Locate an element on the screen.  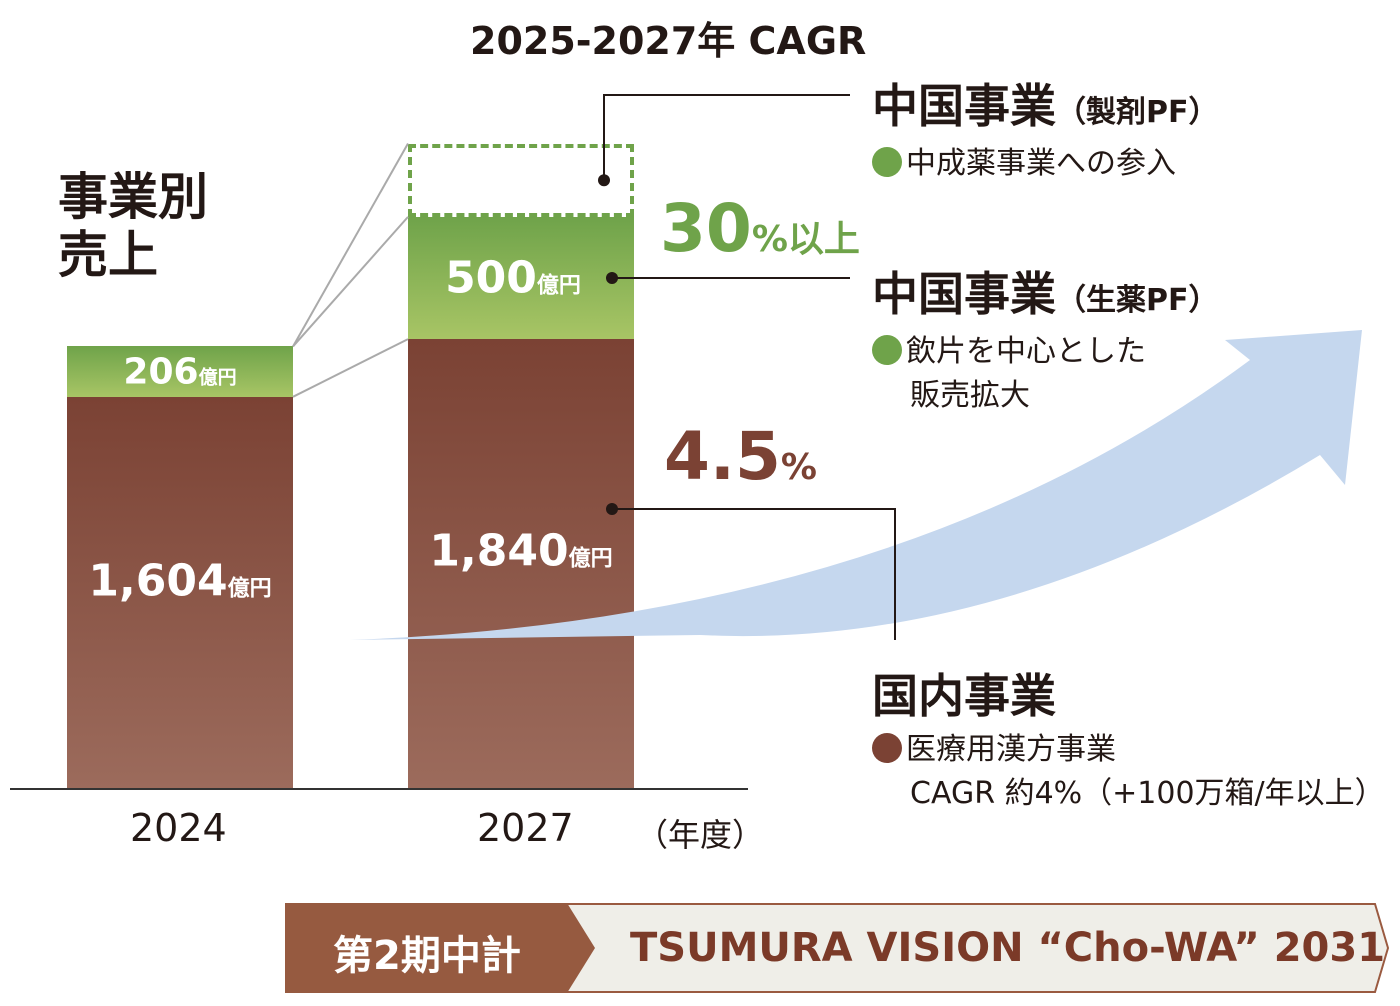
x-tick-2027: 2027 is located at coordinates (525, 828).